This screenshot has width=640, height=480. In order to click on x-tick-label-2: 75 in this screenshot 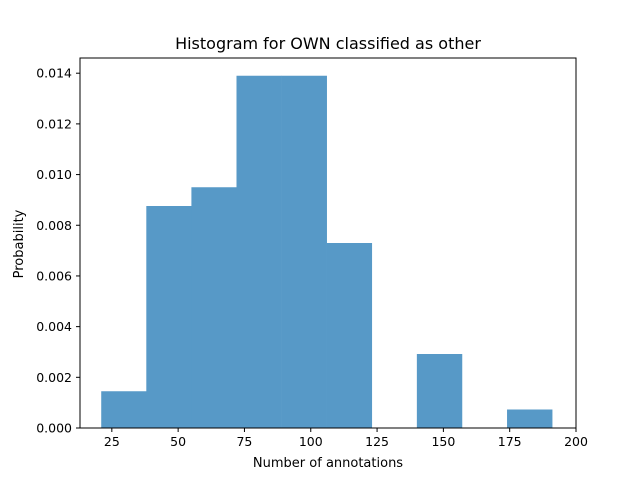, I will do `click(244, 441)`.